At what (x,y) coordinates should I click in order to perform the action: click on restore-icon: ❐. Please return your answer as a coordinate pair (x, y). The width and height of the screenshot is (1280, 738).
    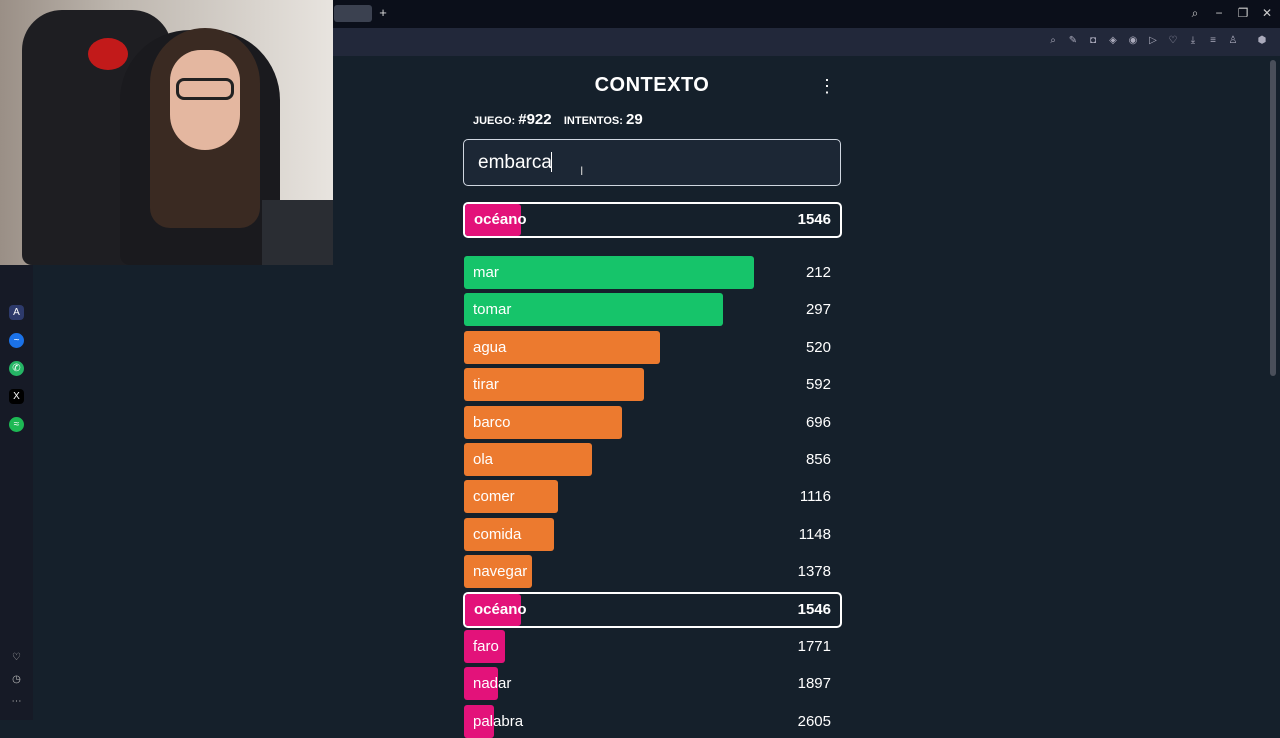
    Looking at the image, I should click on (1243, 13).